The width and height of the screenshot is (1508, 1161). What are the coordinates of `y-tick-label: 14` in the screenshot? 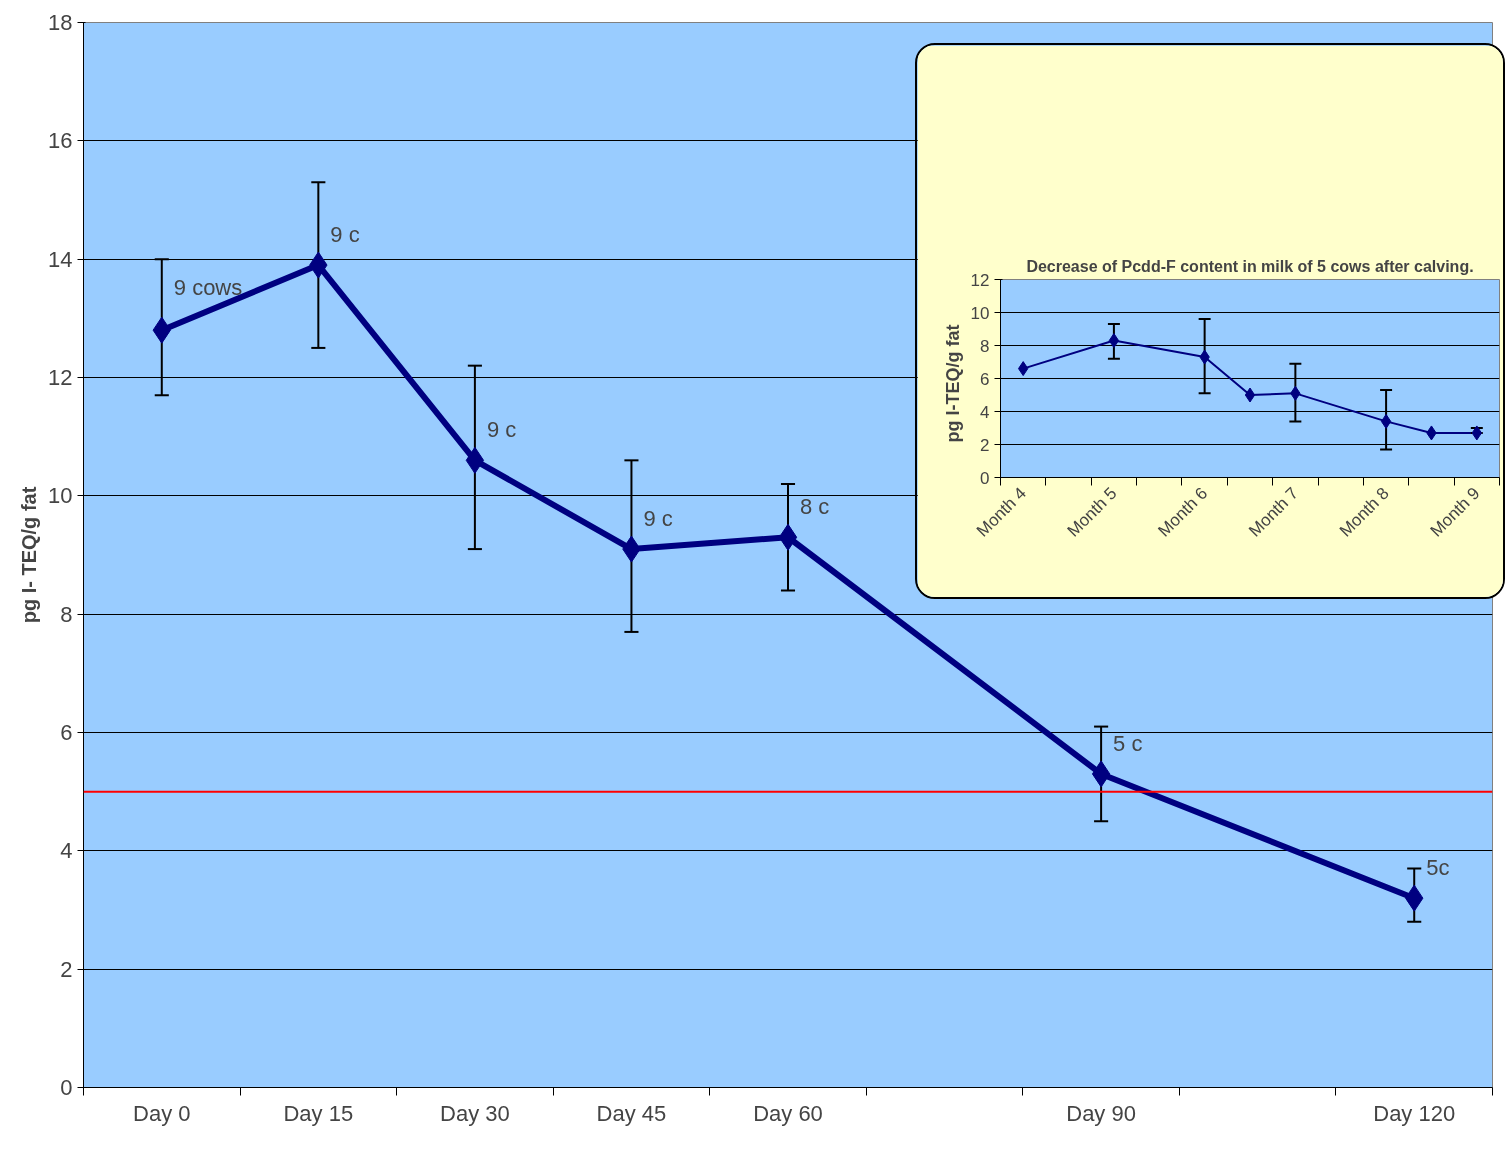 It's located at (60, 259).